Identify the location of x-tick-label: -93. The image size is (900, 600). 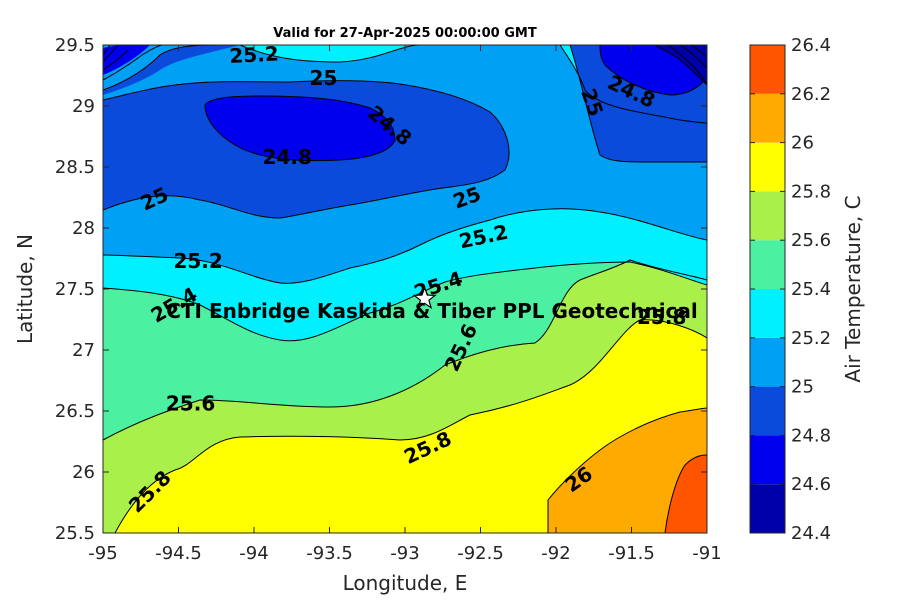
(404, 553).